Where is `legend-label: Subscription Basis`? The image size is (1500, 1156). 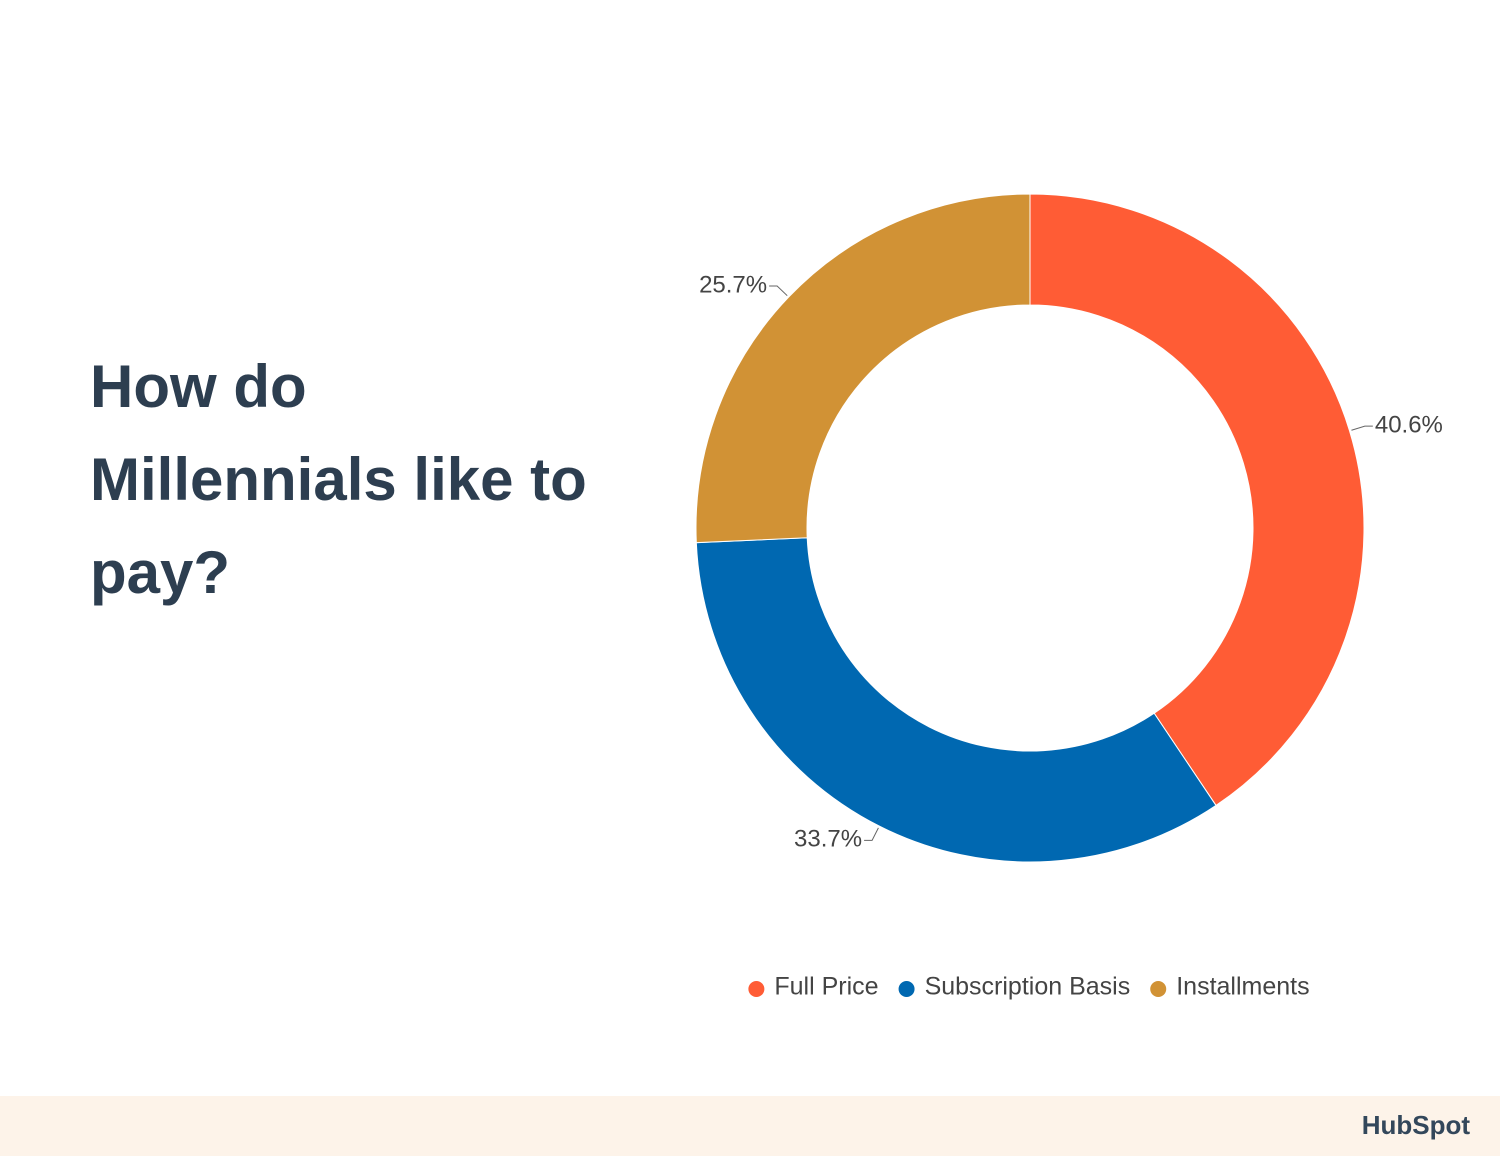
legend-label: Subscription Basis is located at coordinates (1028, 987).